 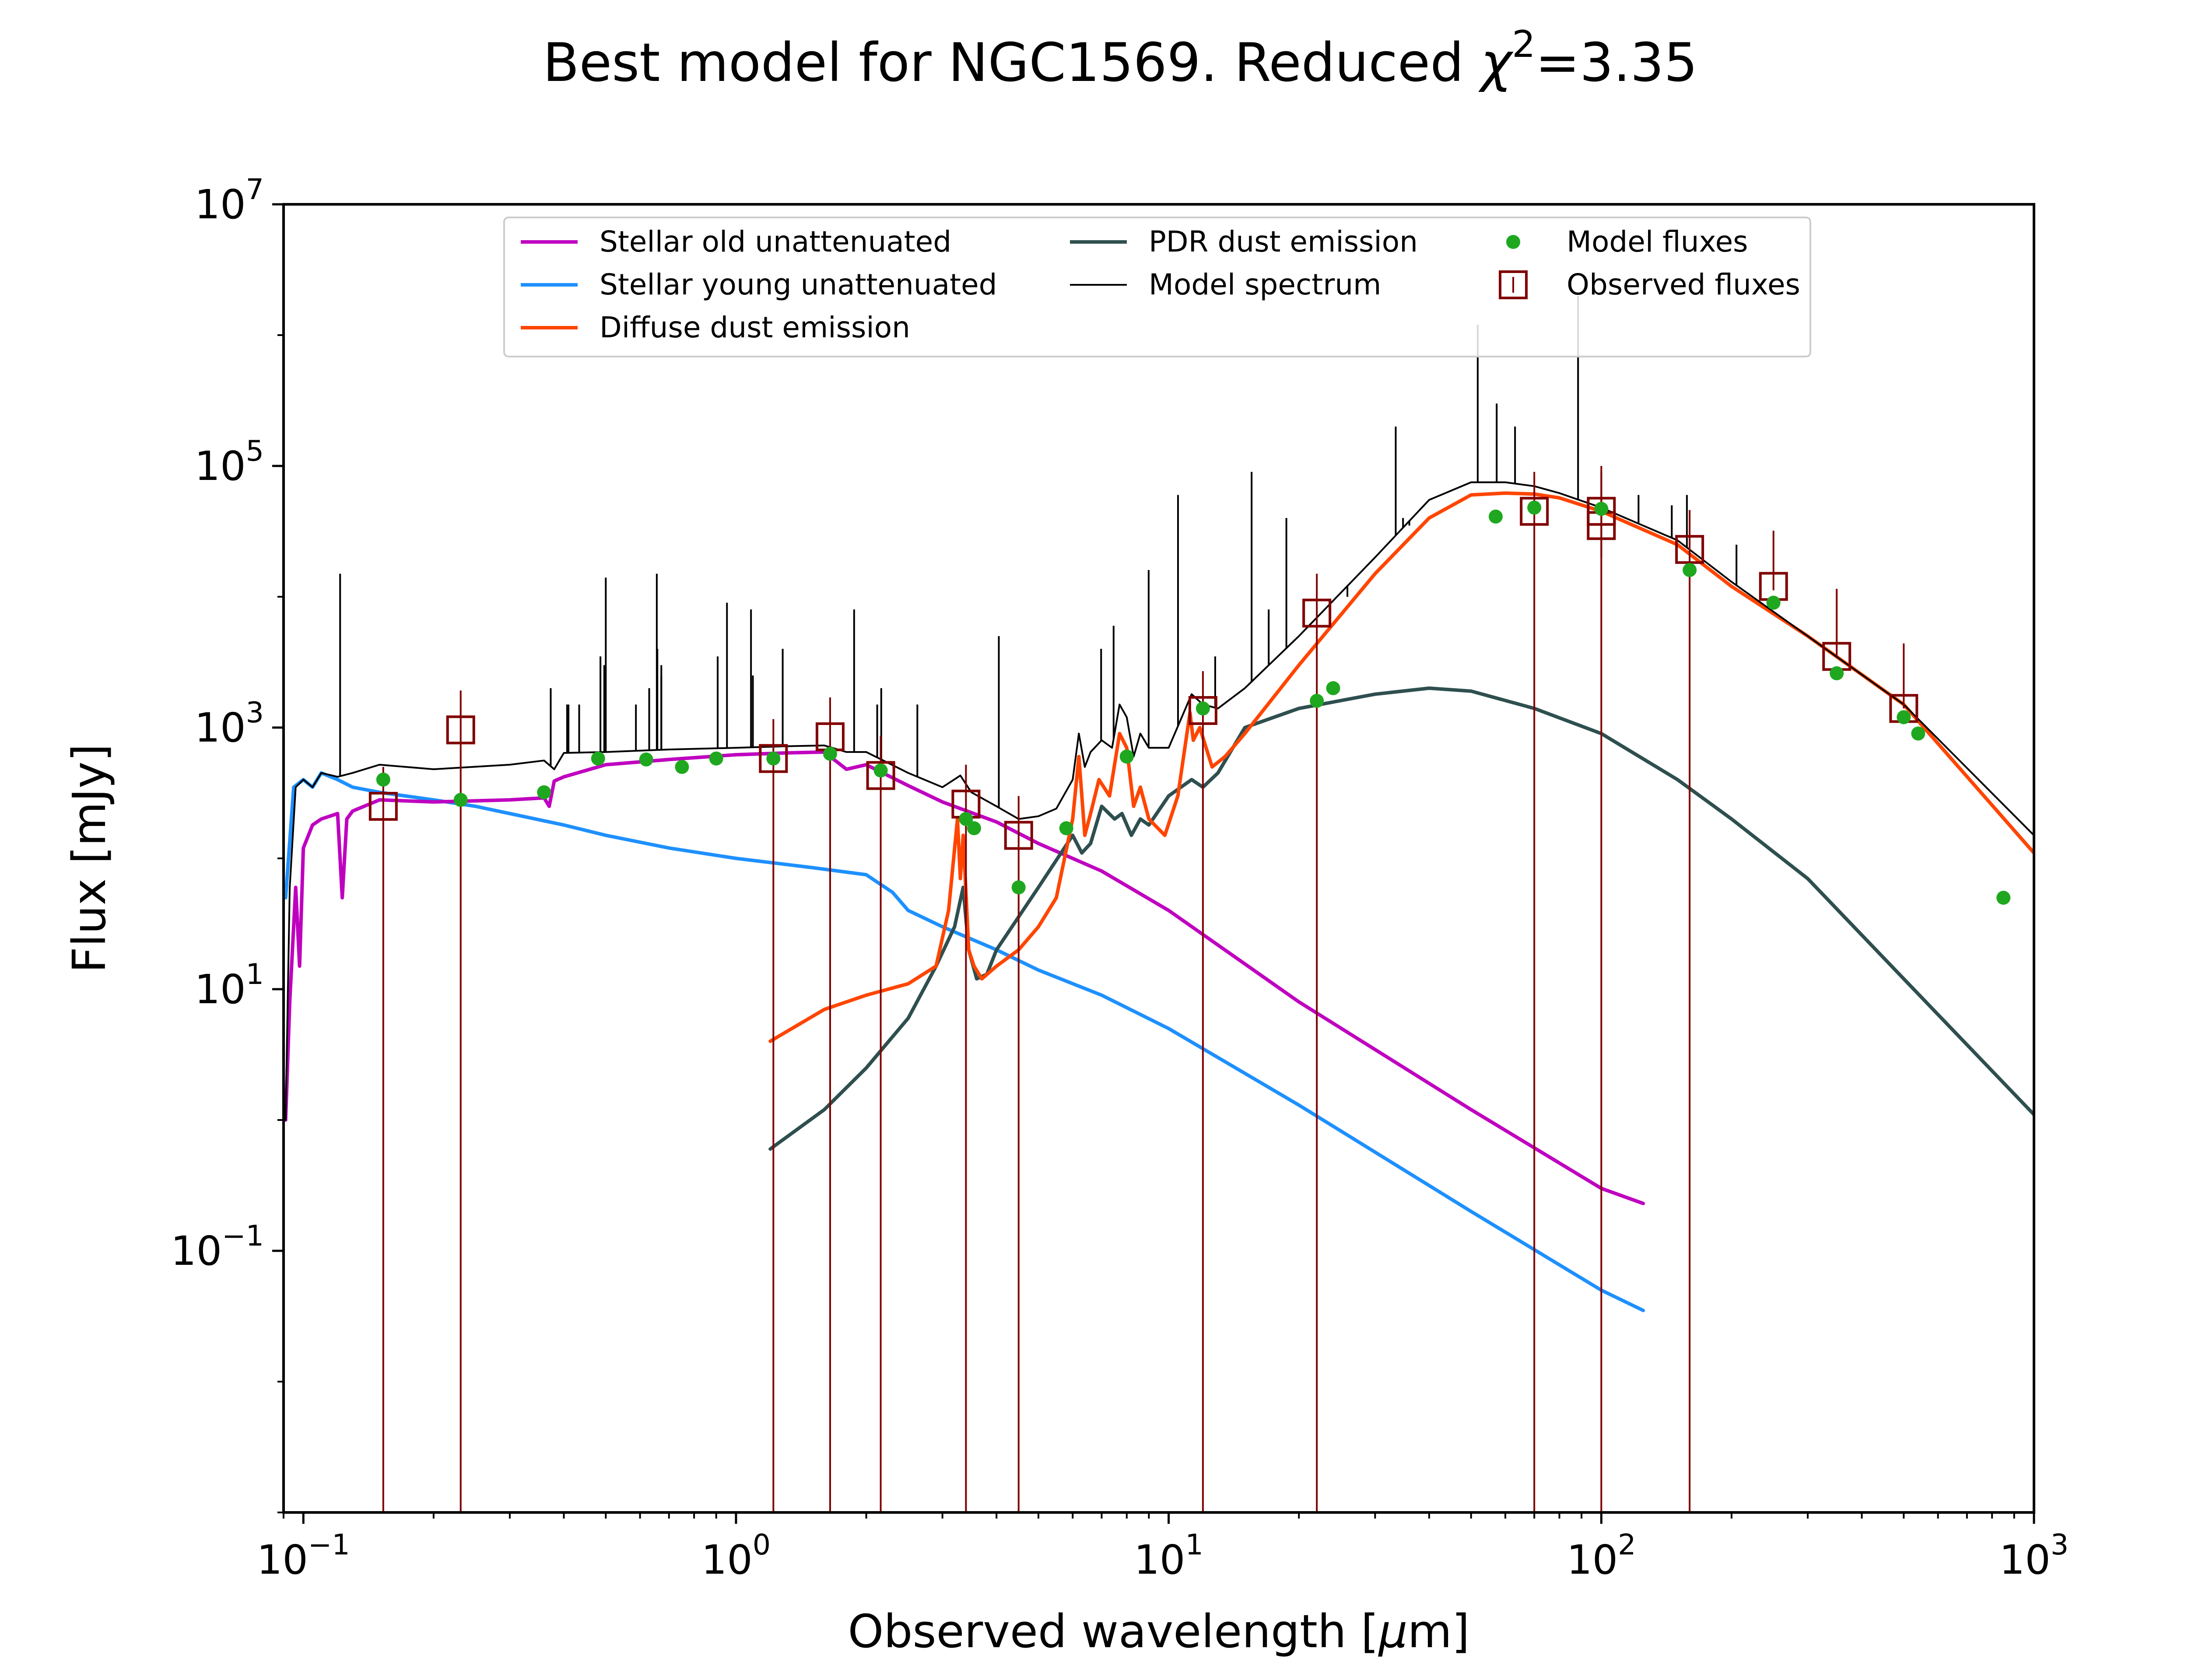 What do you see at coordinates (1283, 242) in the screenshot?
I see `legend-label-pdr-dust-emission: PDR dust emission` at bounding box center [1283, 242].